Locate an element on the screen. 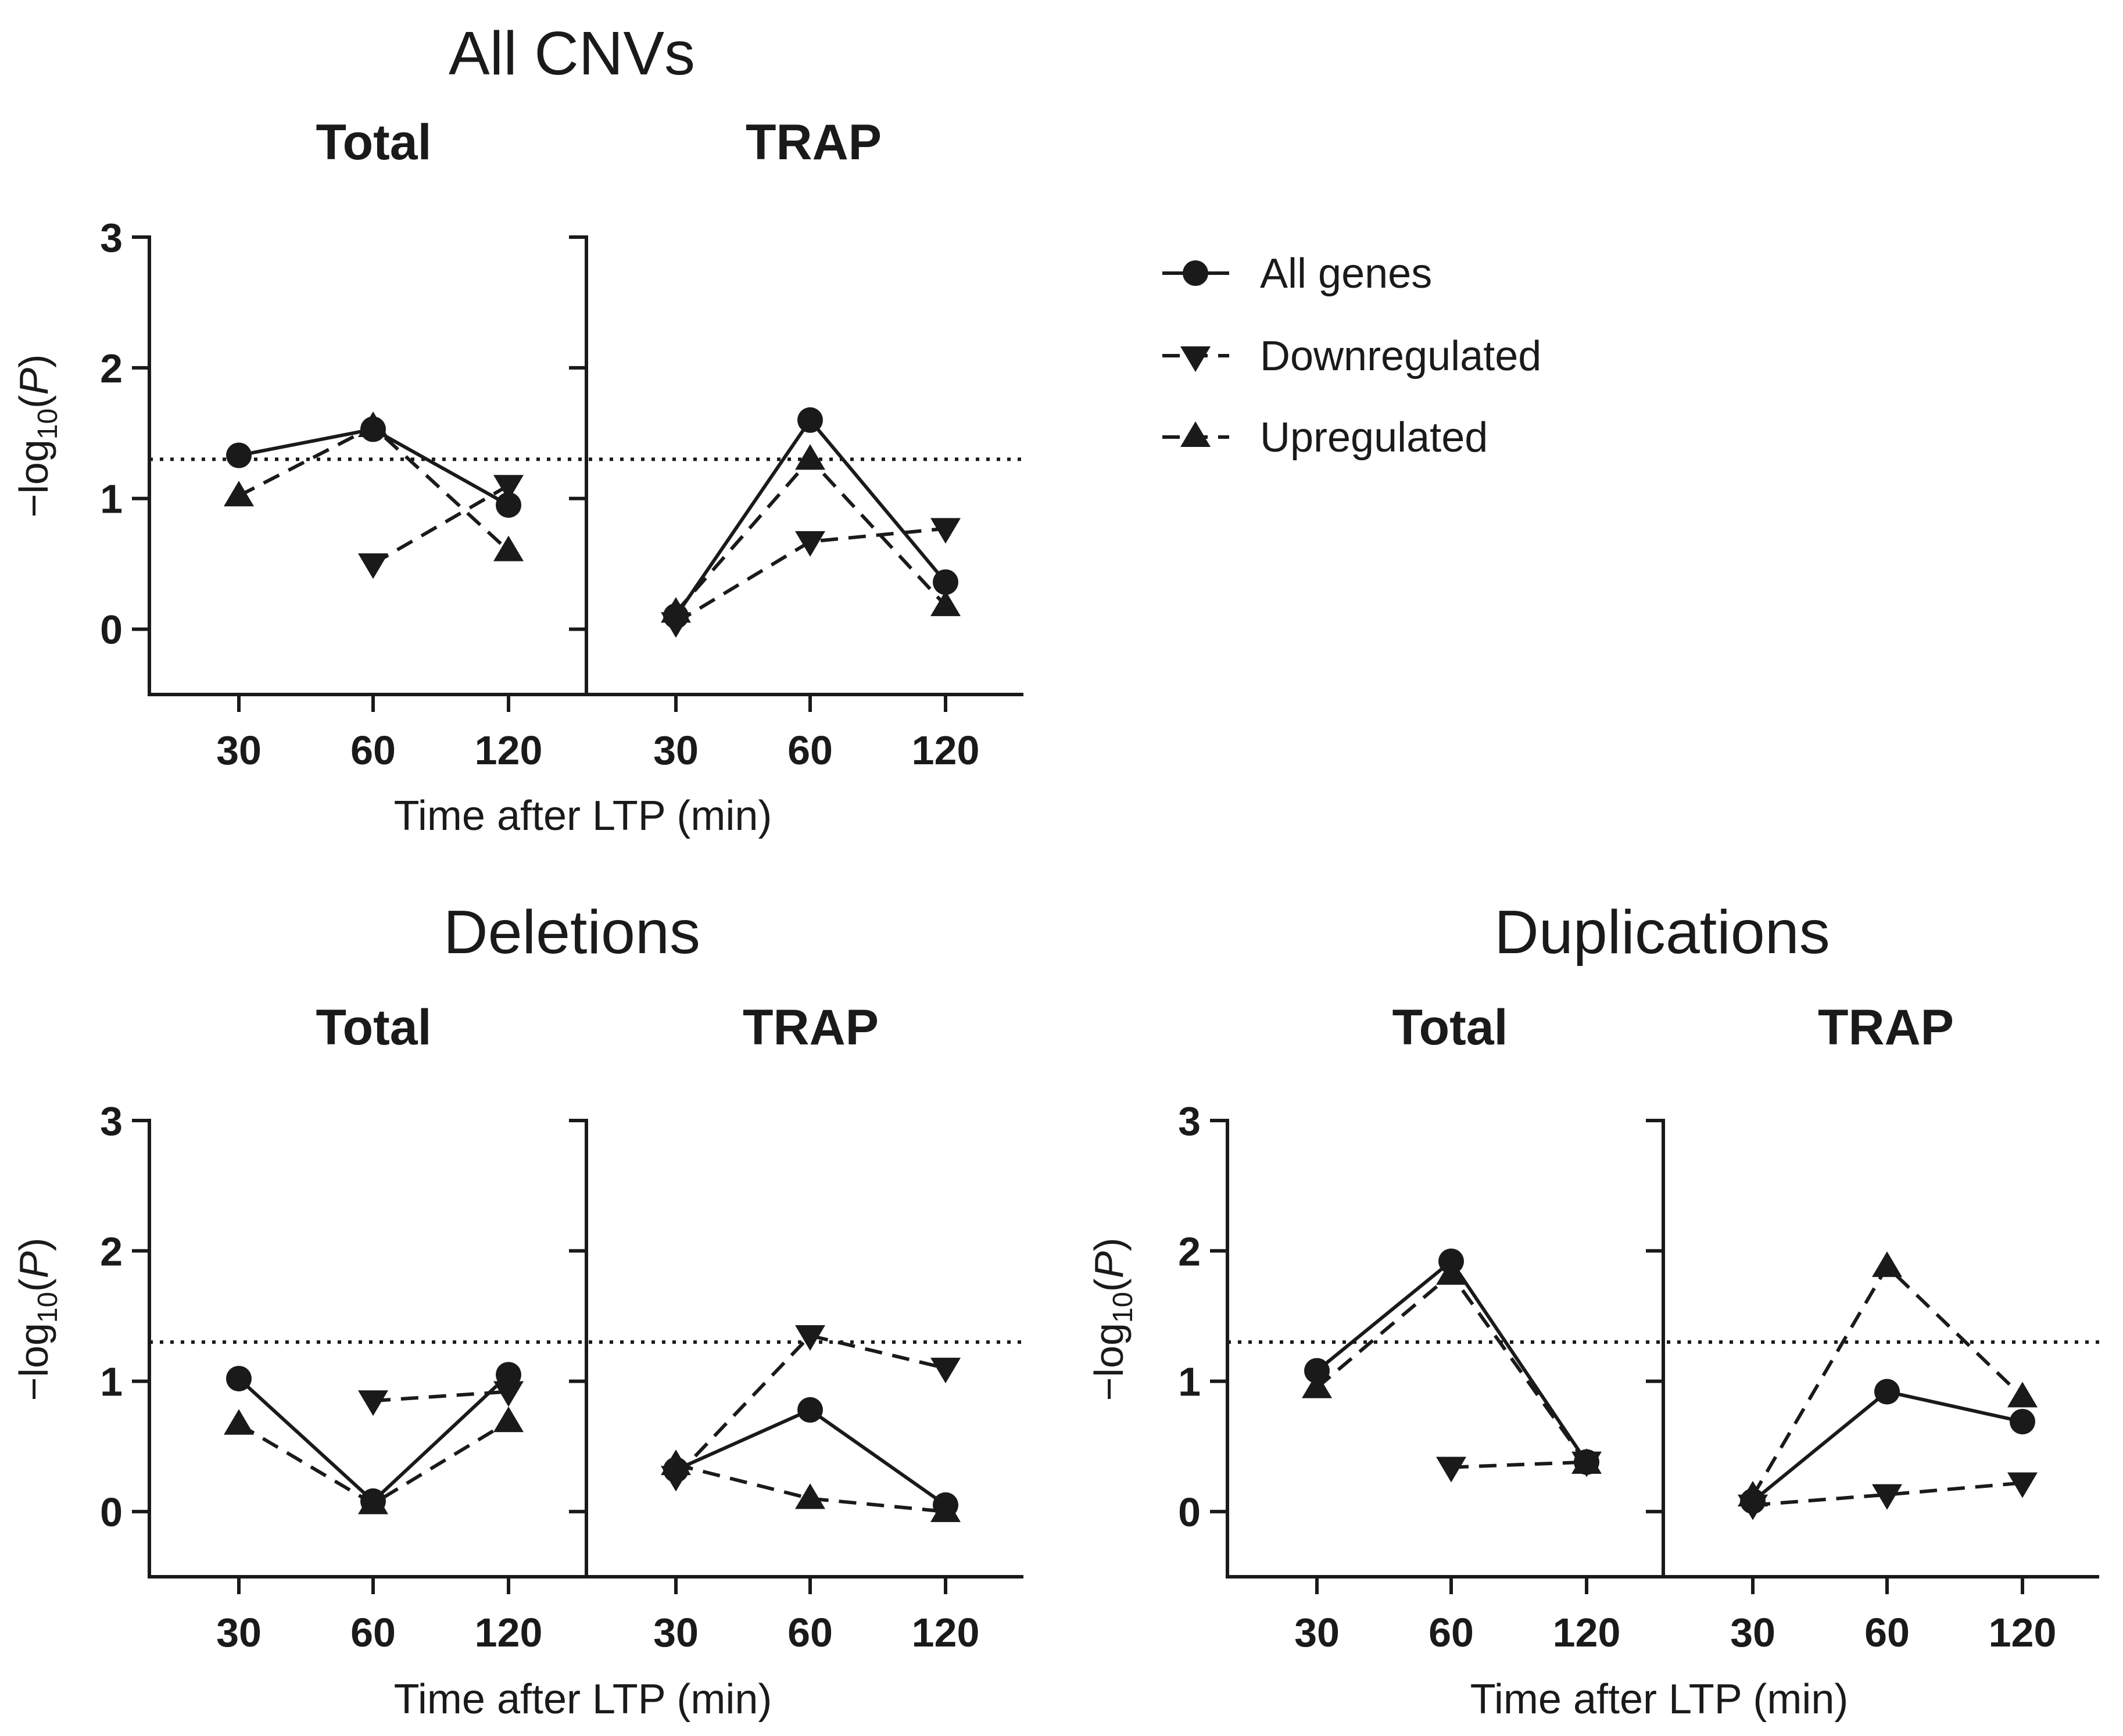 Image resolution: width=2123 pixels, height=1736 pixels. legend-marker-circle-icon is located at coordinates (1195, 273).